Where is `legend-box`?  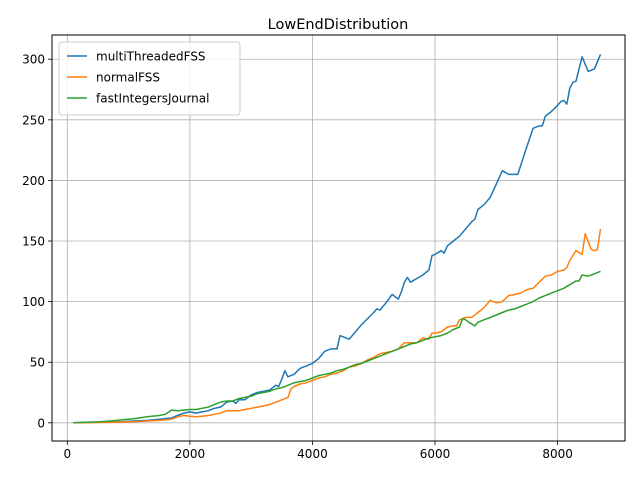
legend-box is located at coordinates (149, 78).